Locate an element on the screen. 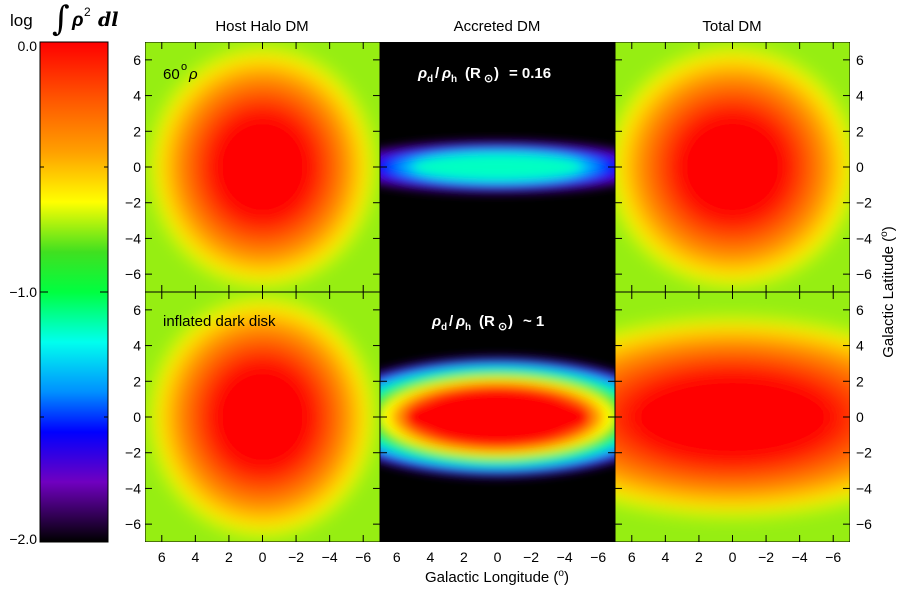 Image resolution: width=900 pixels, height=591 pixels. heatmap-panel-r1-c1 is located at coordinates (497, 417).